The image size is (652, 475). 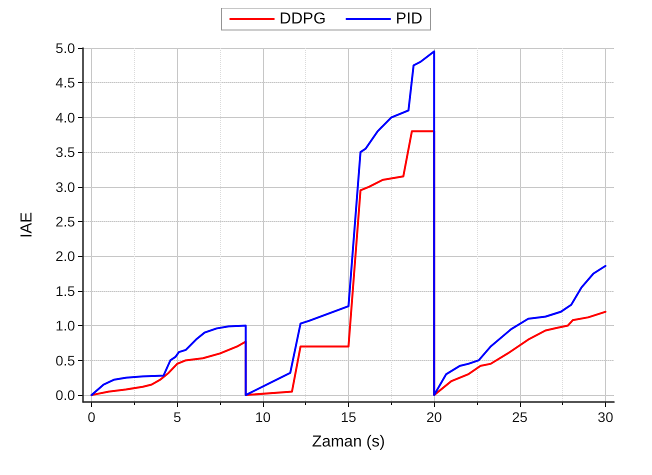 What do you see at coordinates (348, 417) in the screenshot?
I see `x-tick-label: 15` at bounding box center [348, 417].